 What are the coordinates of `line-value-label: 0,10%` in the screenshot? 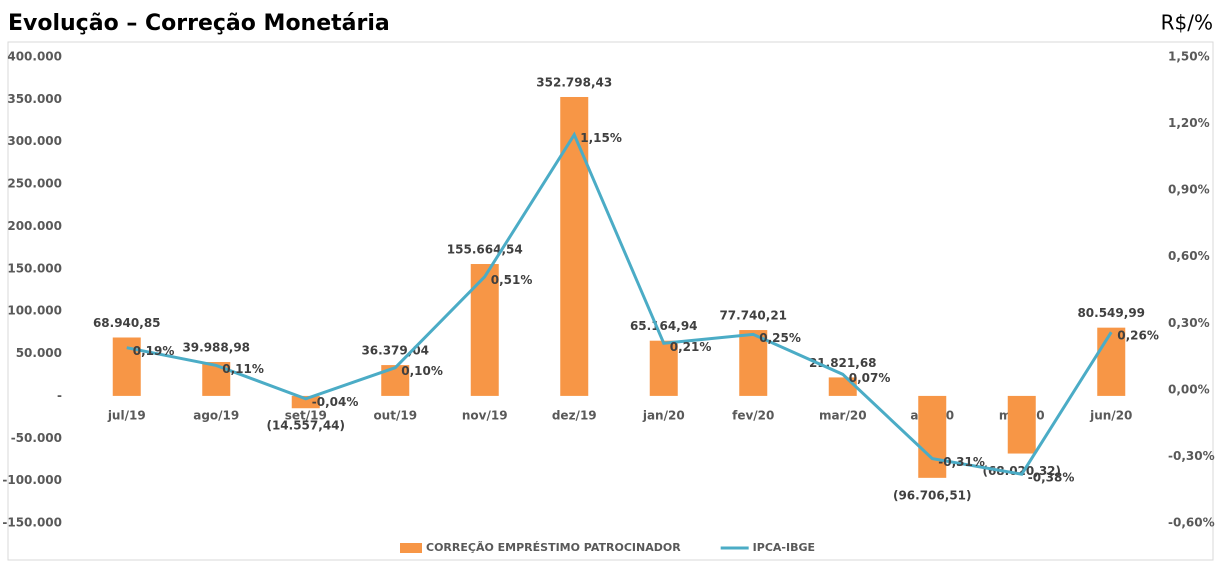 It's located at (422, 371).